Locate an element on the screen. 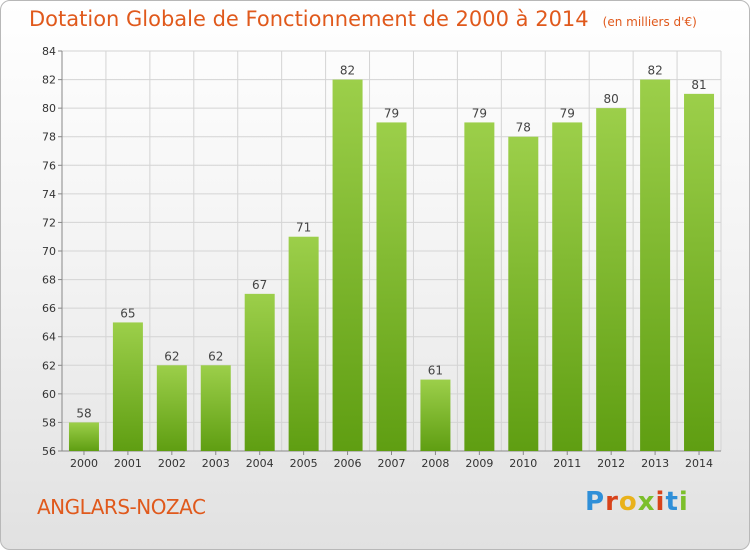 This screenshot has height=550, width=750. data-label: 67 is located at coordinates (259, 285).